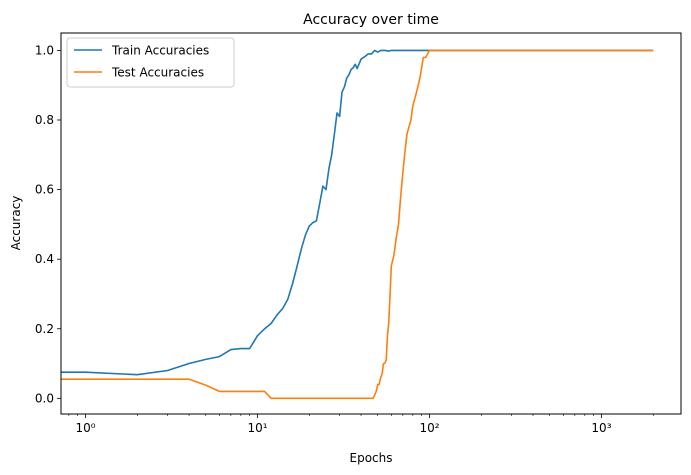 The image size is (691, 475). I want to click on y-tick-label: 1.0, so click(44, 50).